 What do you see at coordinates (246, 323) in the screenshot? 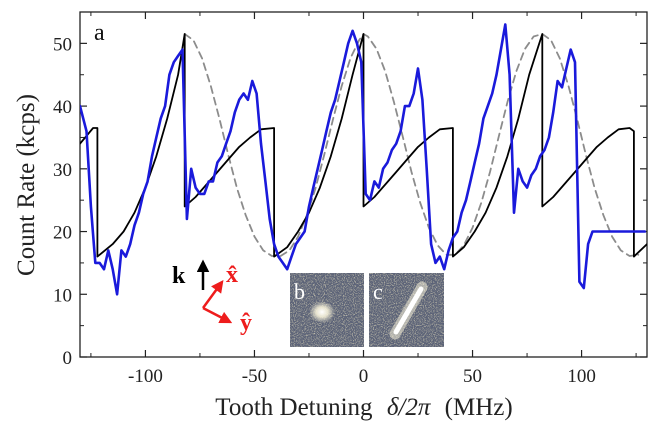
I see `y-vector-label: ŷ` at bounding box center [246, 323].